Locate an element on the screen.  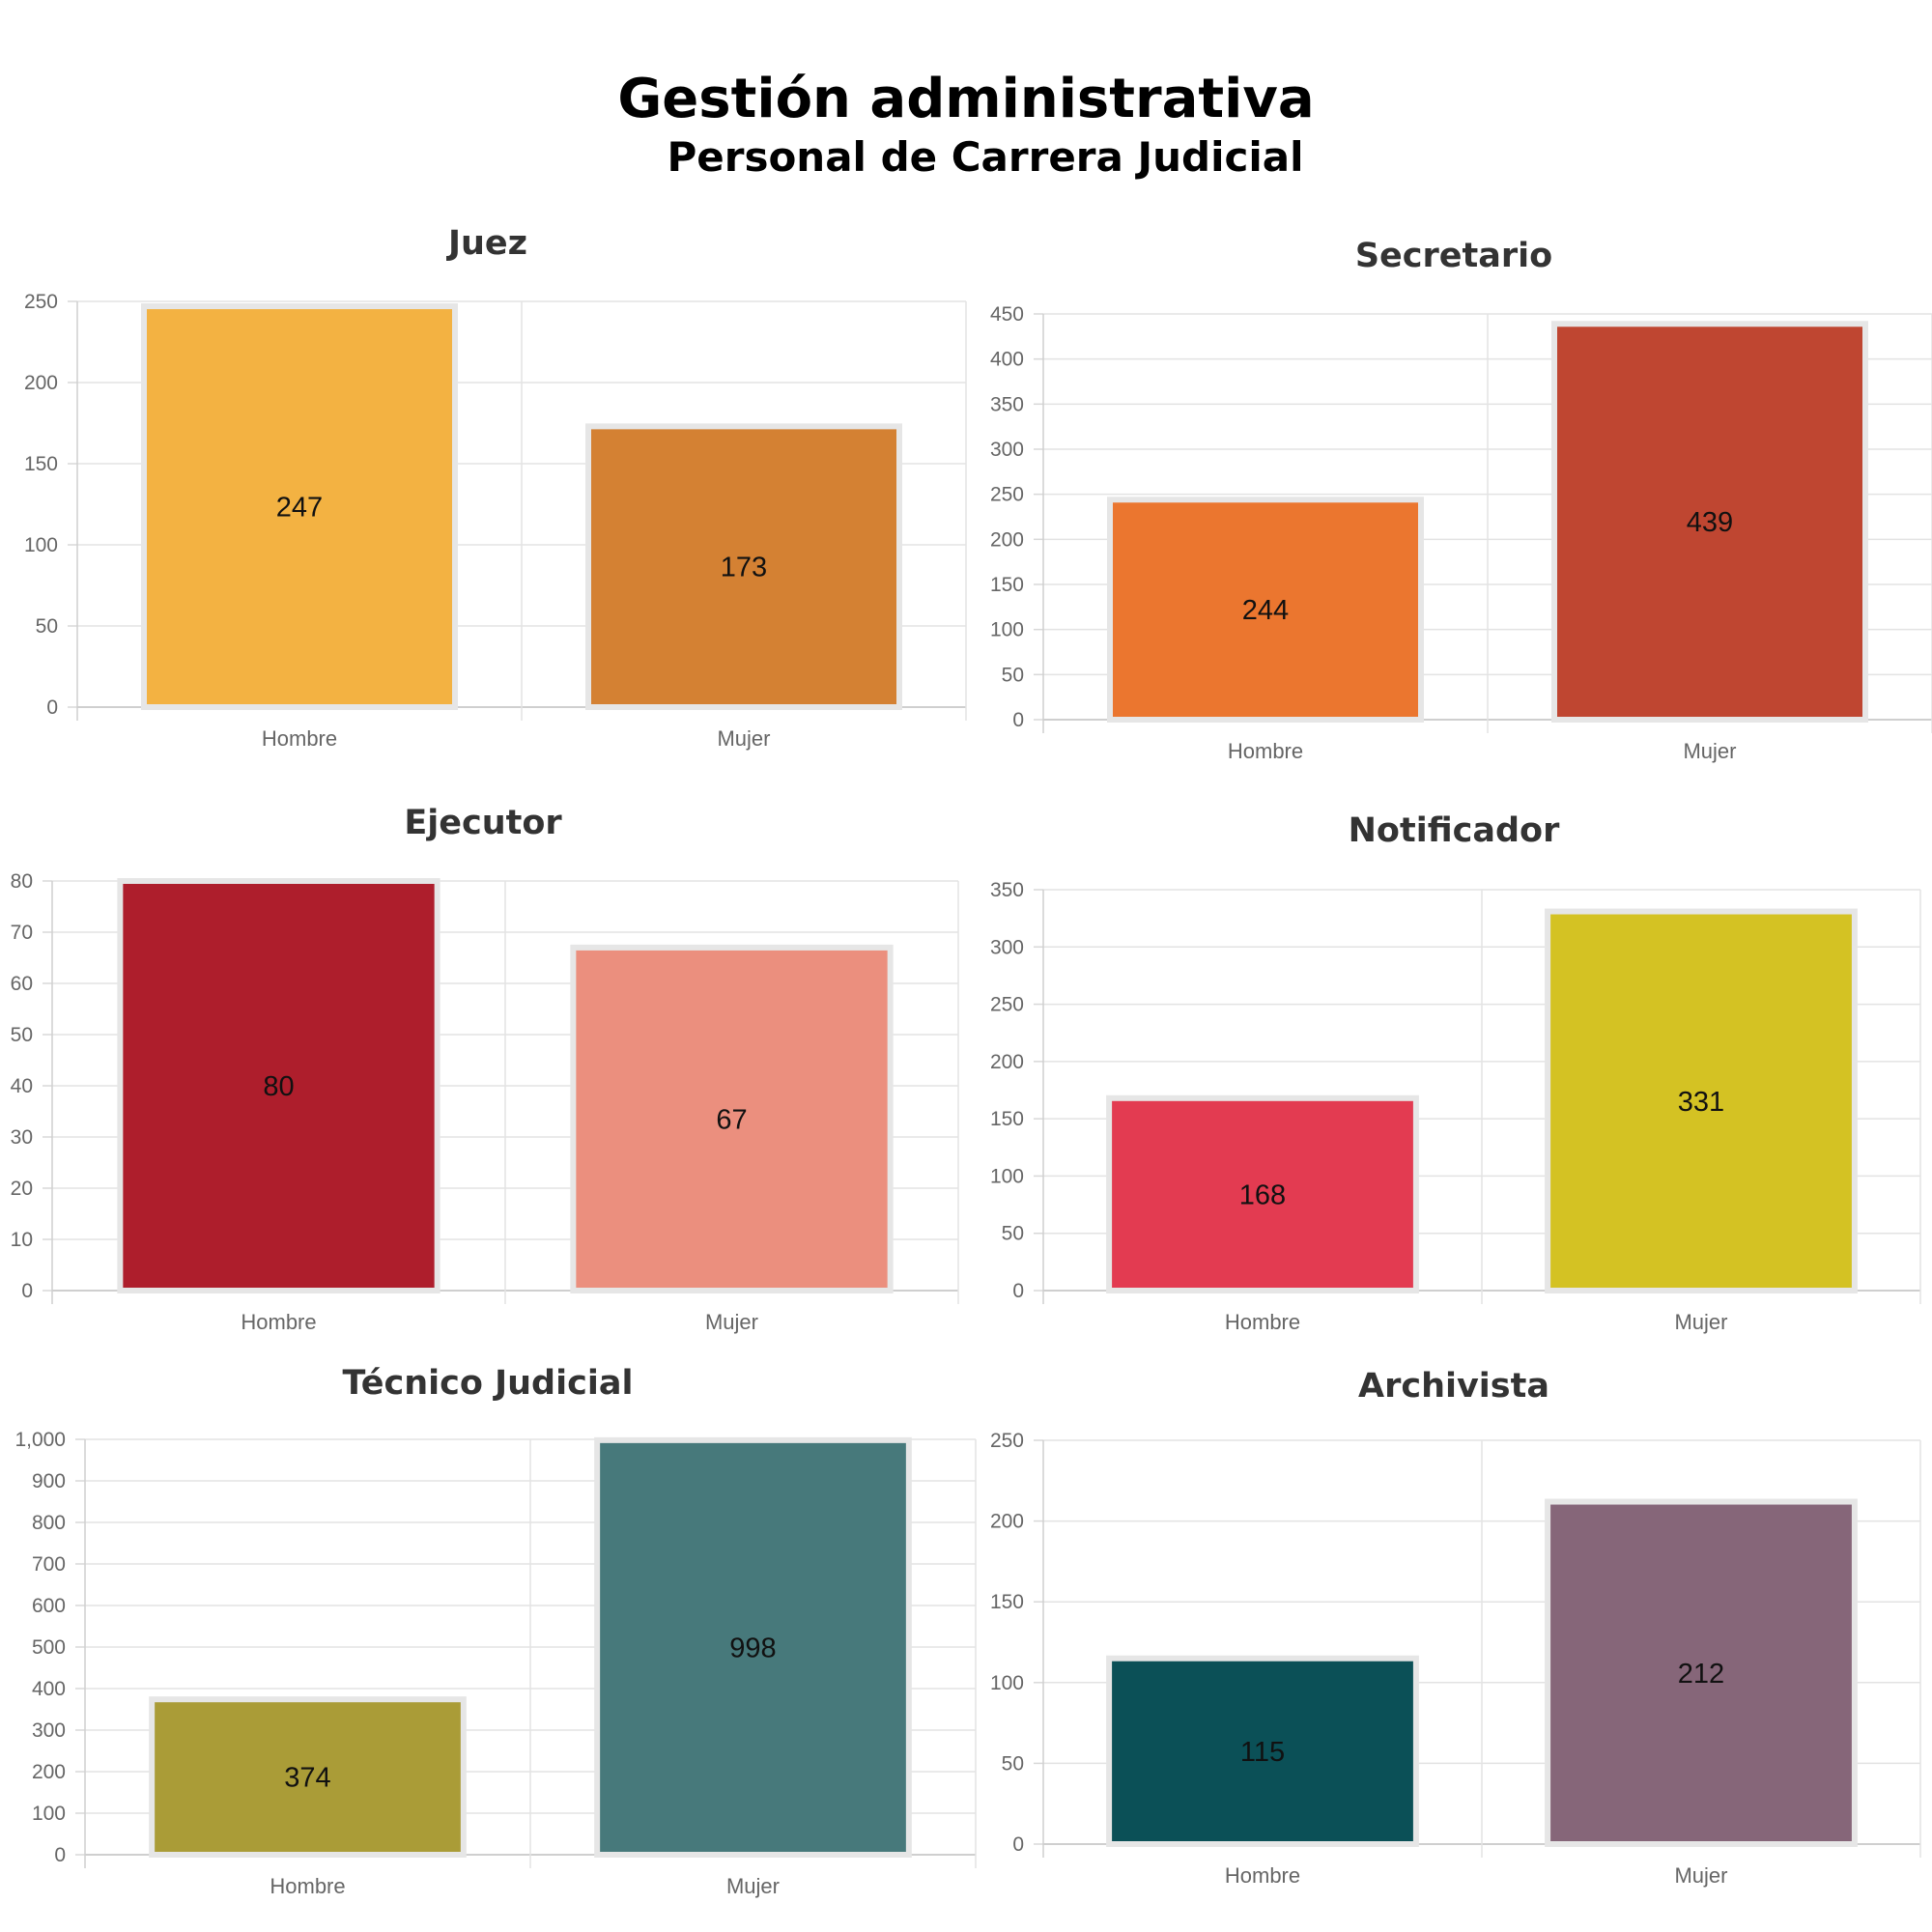
value-label: 173 is located at coordinates (744, 568).